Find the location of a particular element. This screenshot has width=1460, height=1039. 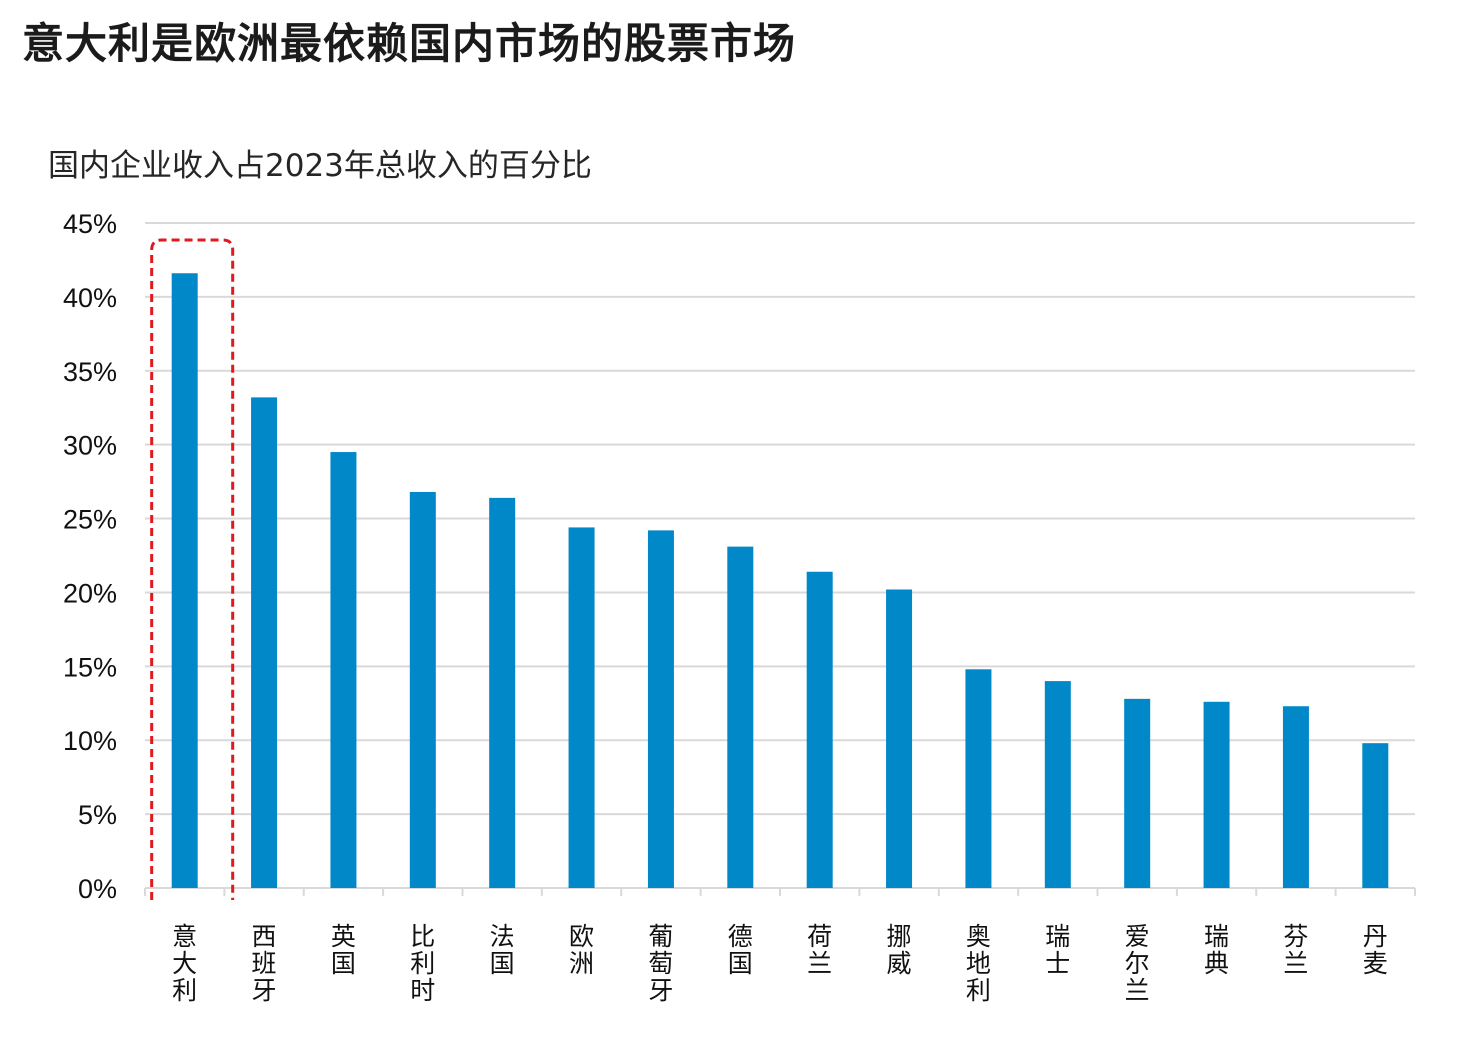

x-tick-label: 比利时 is located at coordinates (422, 963).